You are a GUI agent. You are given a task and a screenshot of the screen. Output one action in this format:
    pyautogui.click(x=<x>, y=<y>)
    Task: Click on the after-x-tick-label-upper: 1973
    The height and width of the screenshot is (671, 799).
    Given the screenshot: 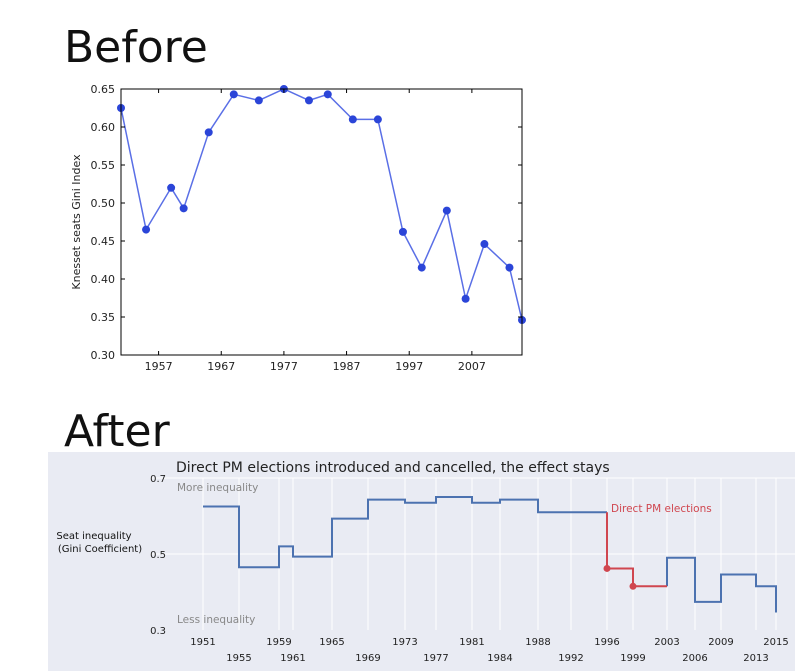 What is the action you would take?
    pyautogui.click(x=404, y=642)
    